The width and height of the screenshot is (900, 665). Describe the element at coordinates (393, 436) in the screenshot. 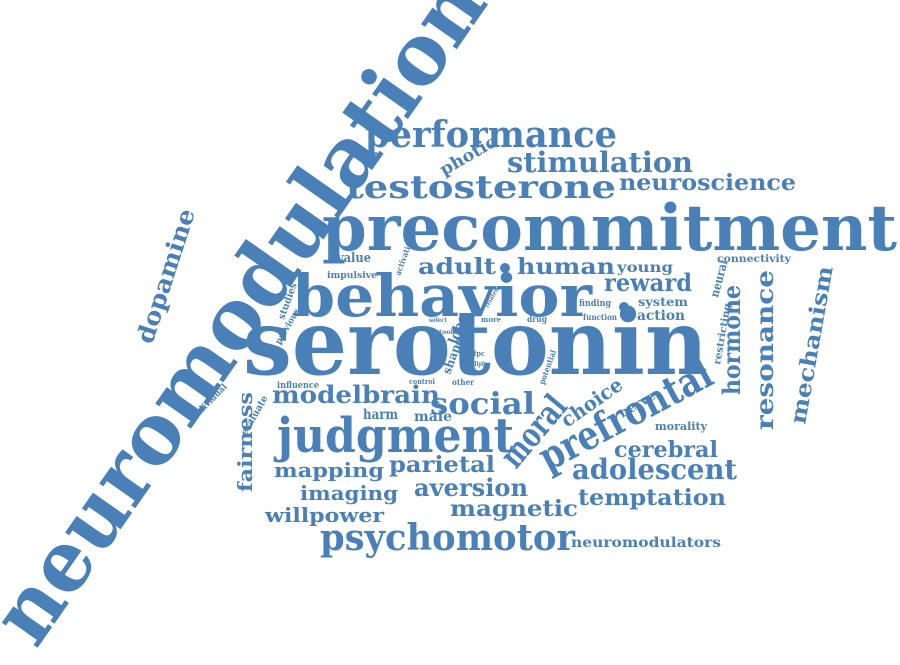

I see `word-judgment: judgment` at that location.